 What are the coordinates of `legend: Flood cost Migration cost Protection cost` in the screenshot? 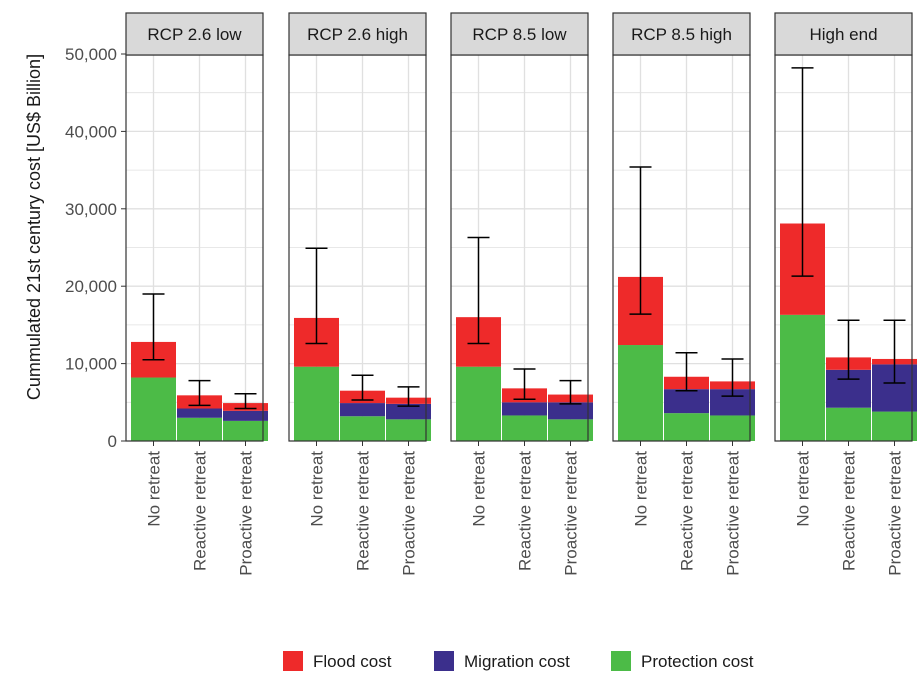 It's located at (518, 661).